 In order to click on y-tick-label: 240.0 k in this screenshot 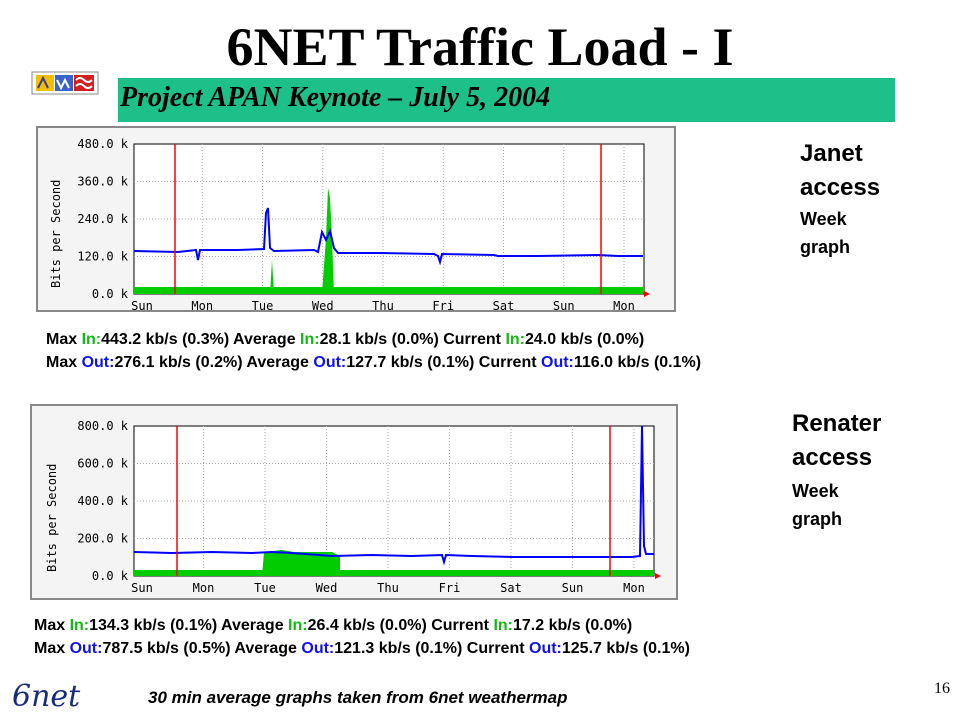, I will do `click(102, 219)`.